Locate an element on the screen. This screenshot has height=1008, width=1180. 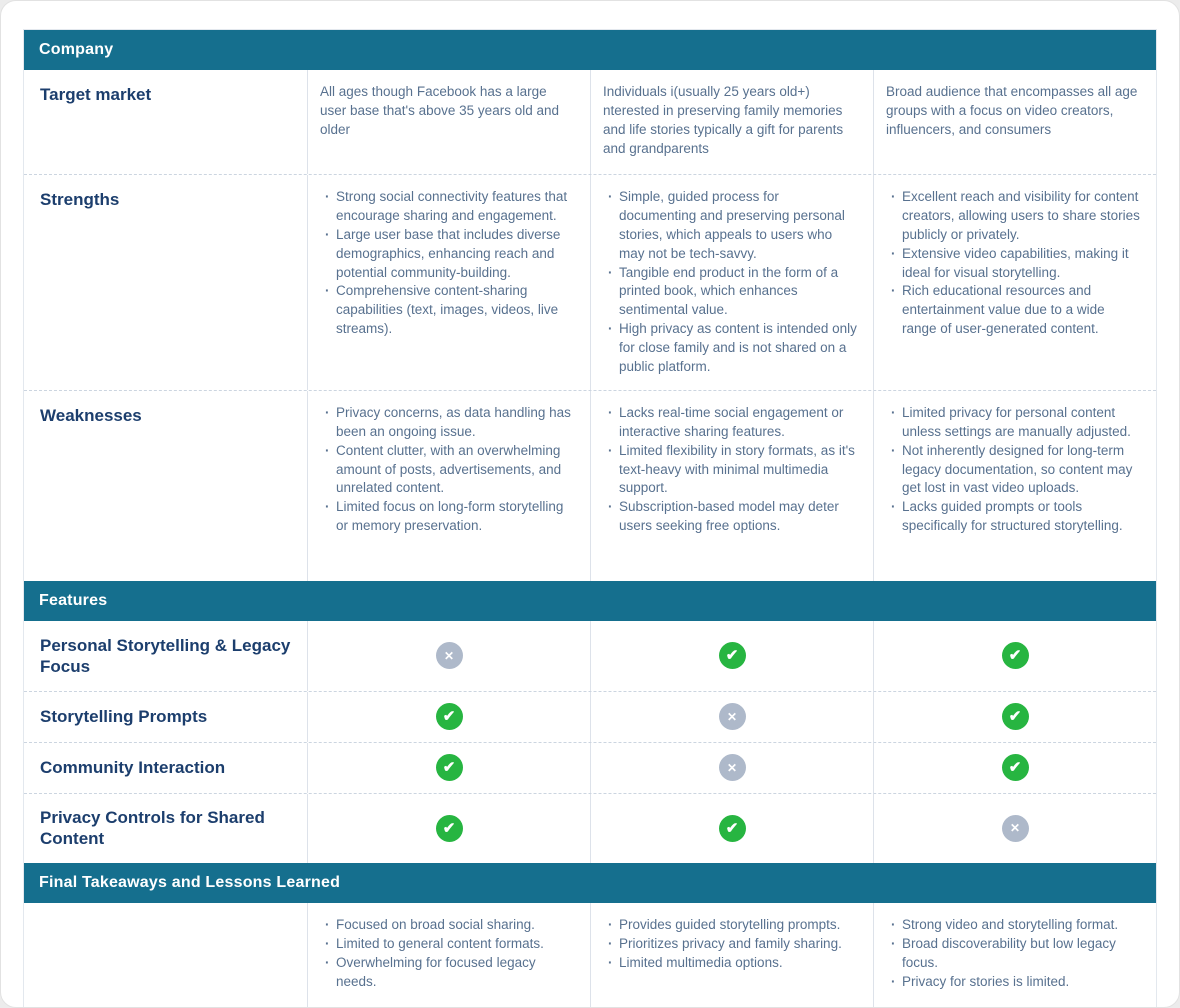
table-row-feature-community-interaction: Community Interaction ✔ ✕ ✔ is located at coordinates (590, 767).